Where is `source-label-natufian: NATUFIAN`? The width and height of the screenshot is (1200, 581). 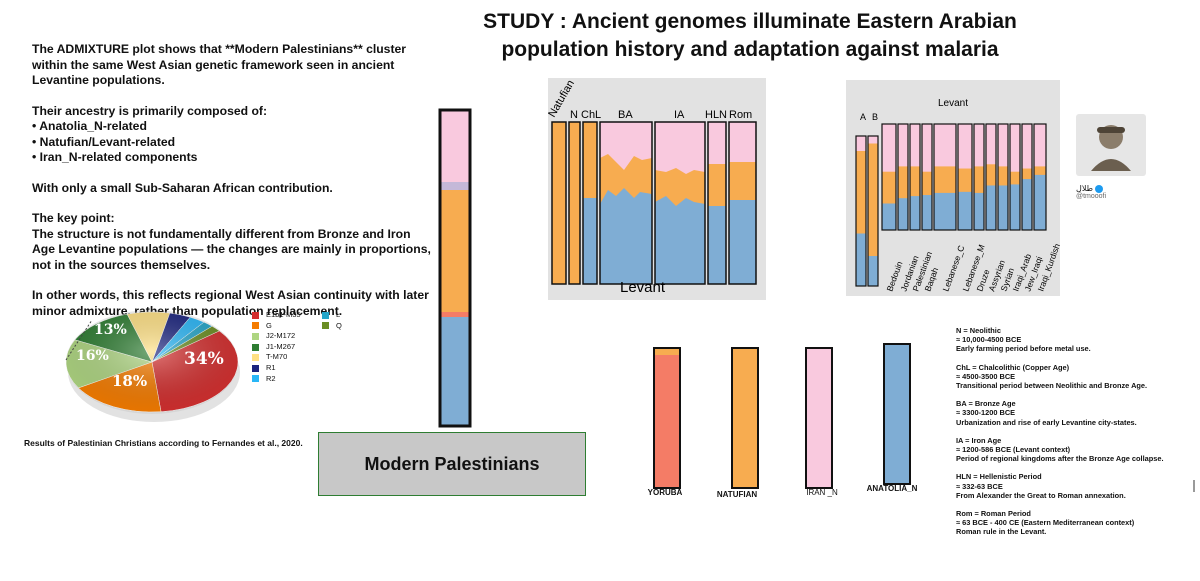
source-label-natufian: NATUFIAN is located at coordinates (737, 494).